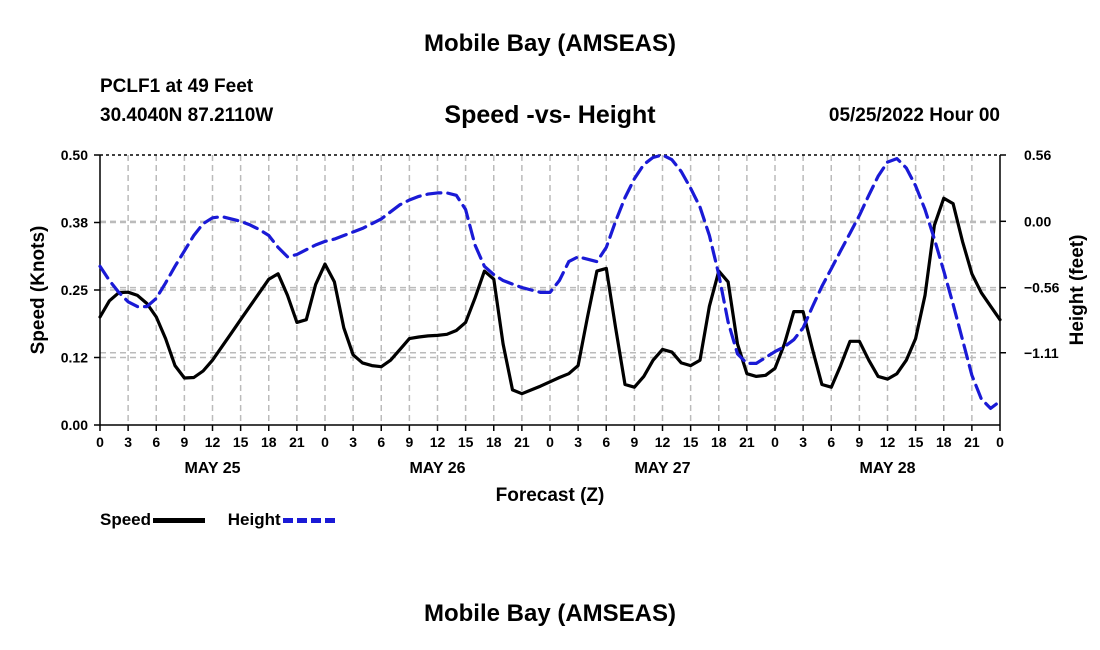 The width and height of the screenshot is (1100, 650). Describe the element at coordinates (254, 519) in the screenshot. I see `legend-label-height: Height` at that location.